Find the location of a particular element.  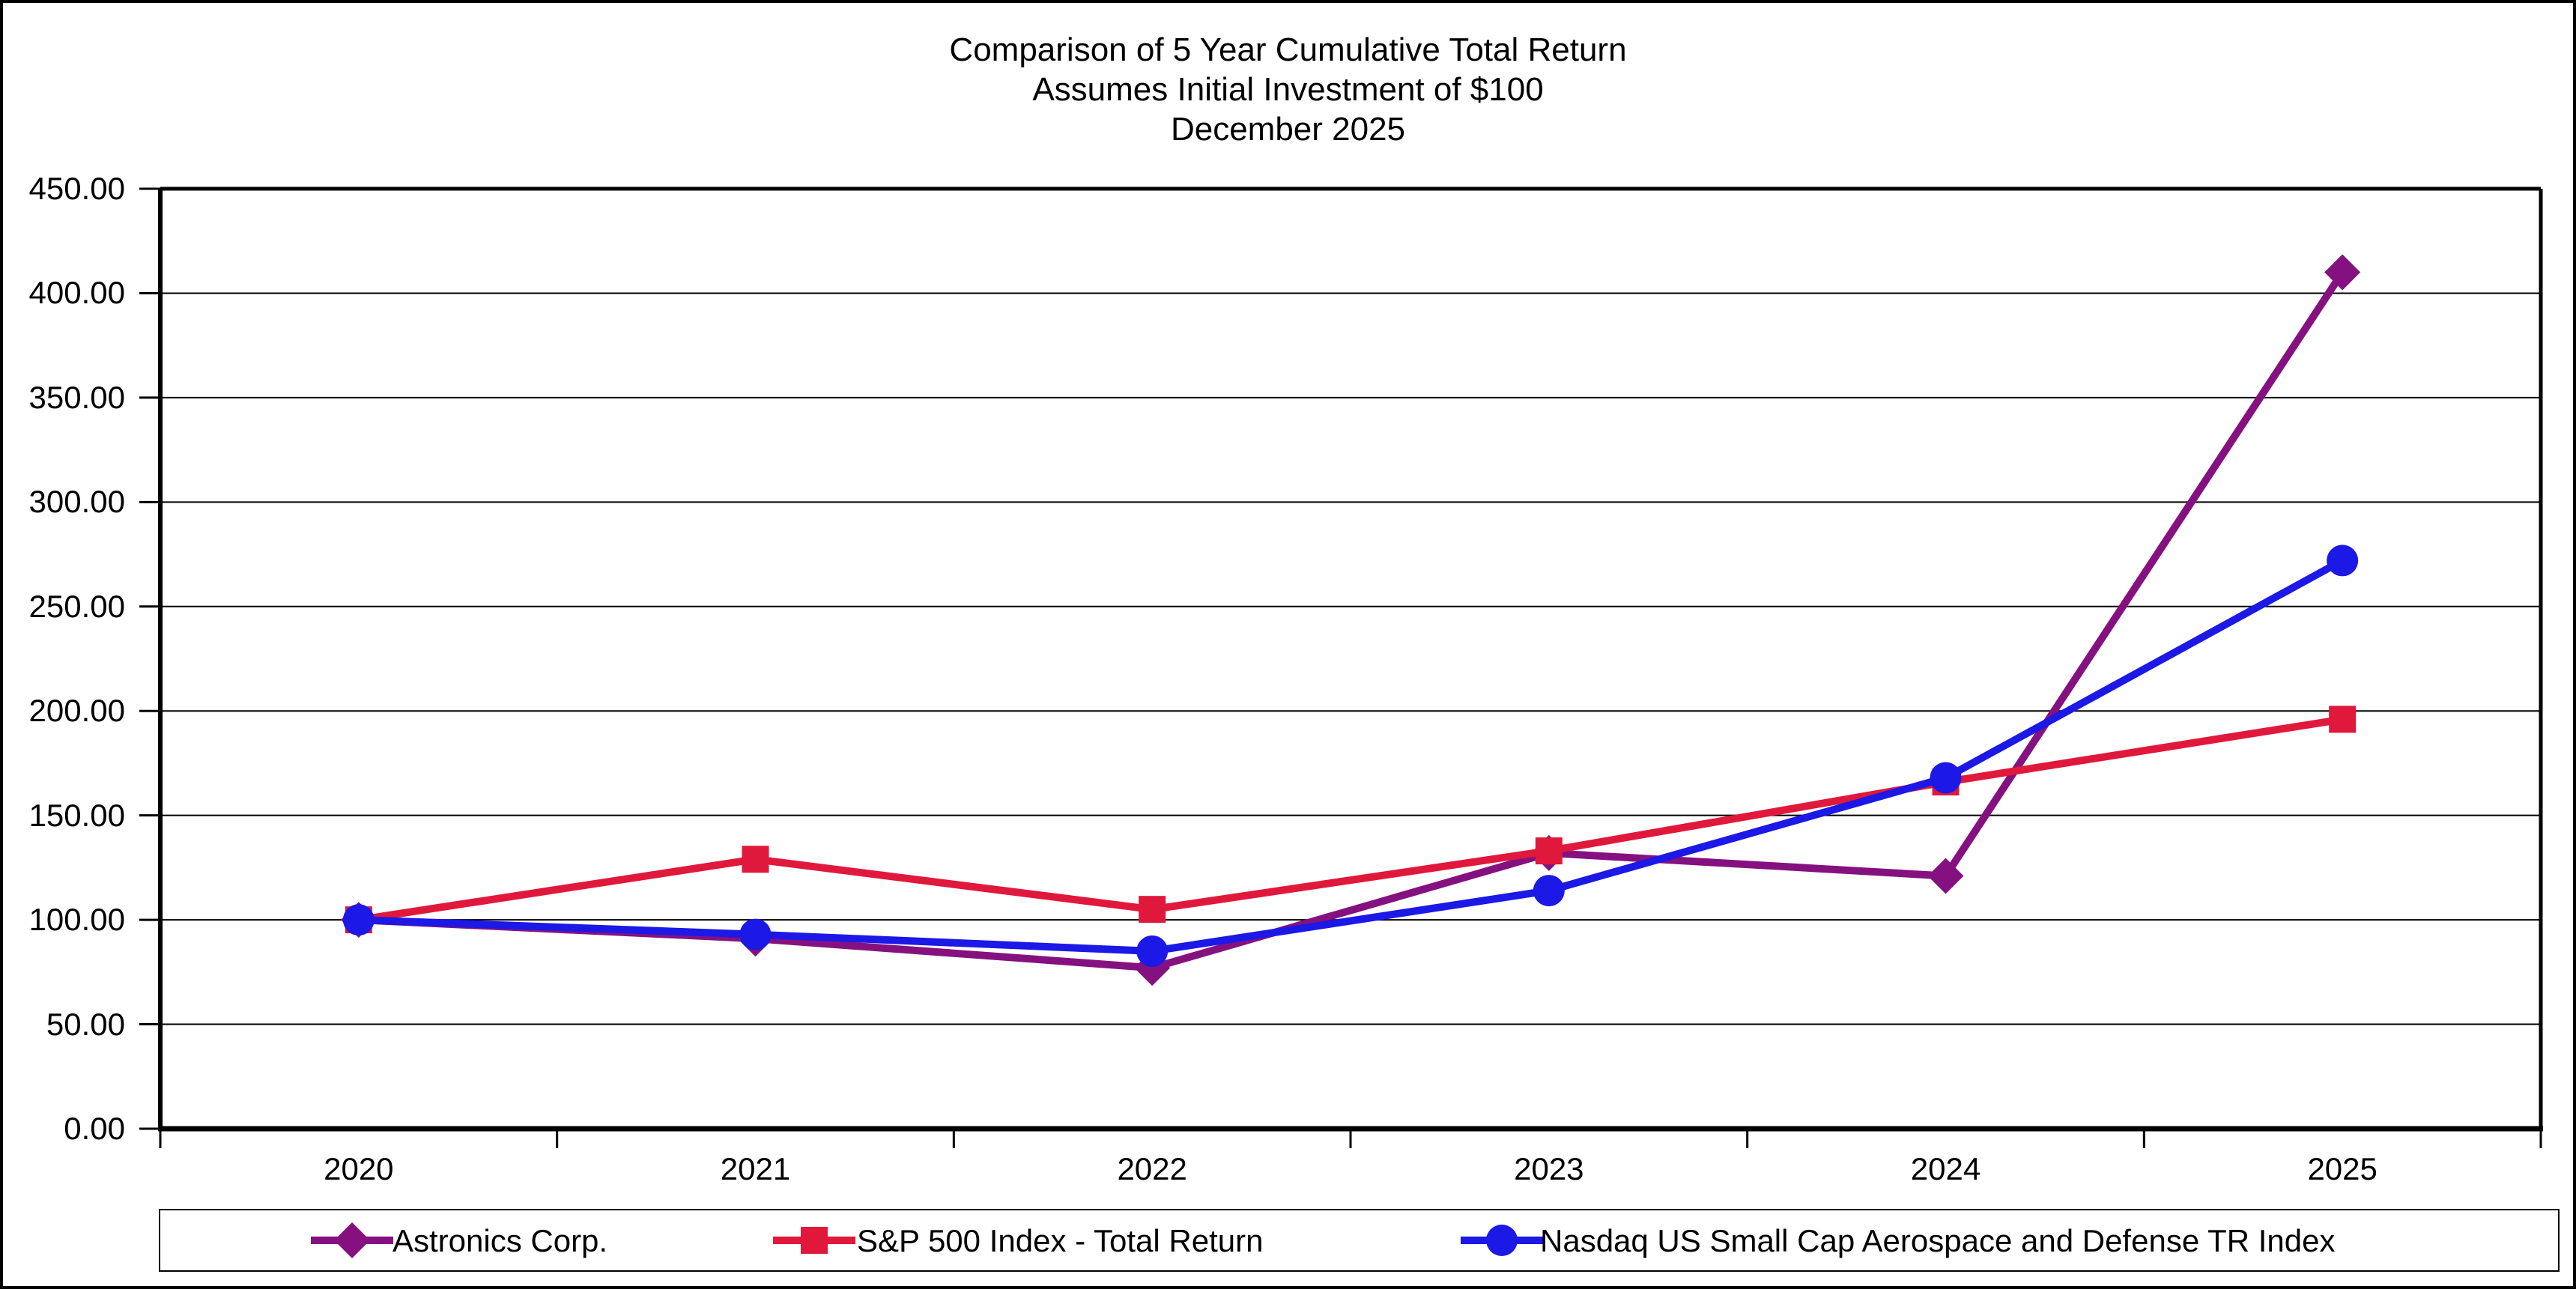

chart-title-line-2: Assumes Initial Investment of $100 is located at coordinates (1288, 89).